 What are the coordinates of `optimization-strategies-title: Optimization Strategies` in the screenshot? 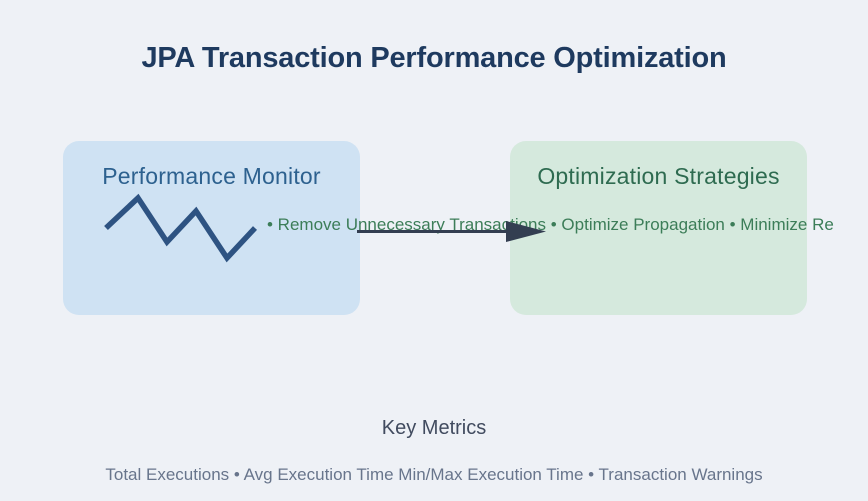 It's located at (658, 176).